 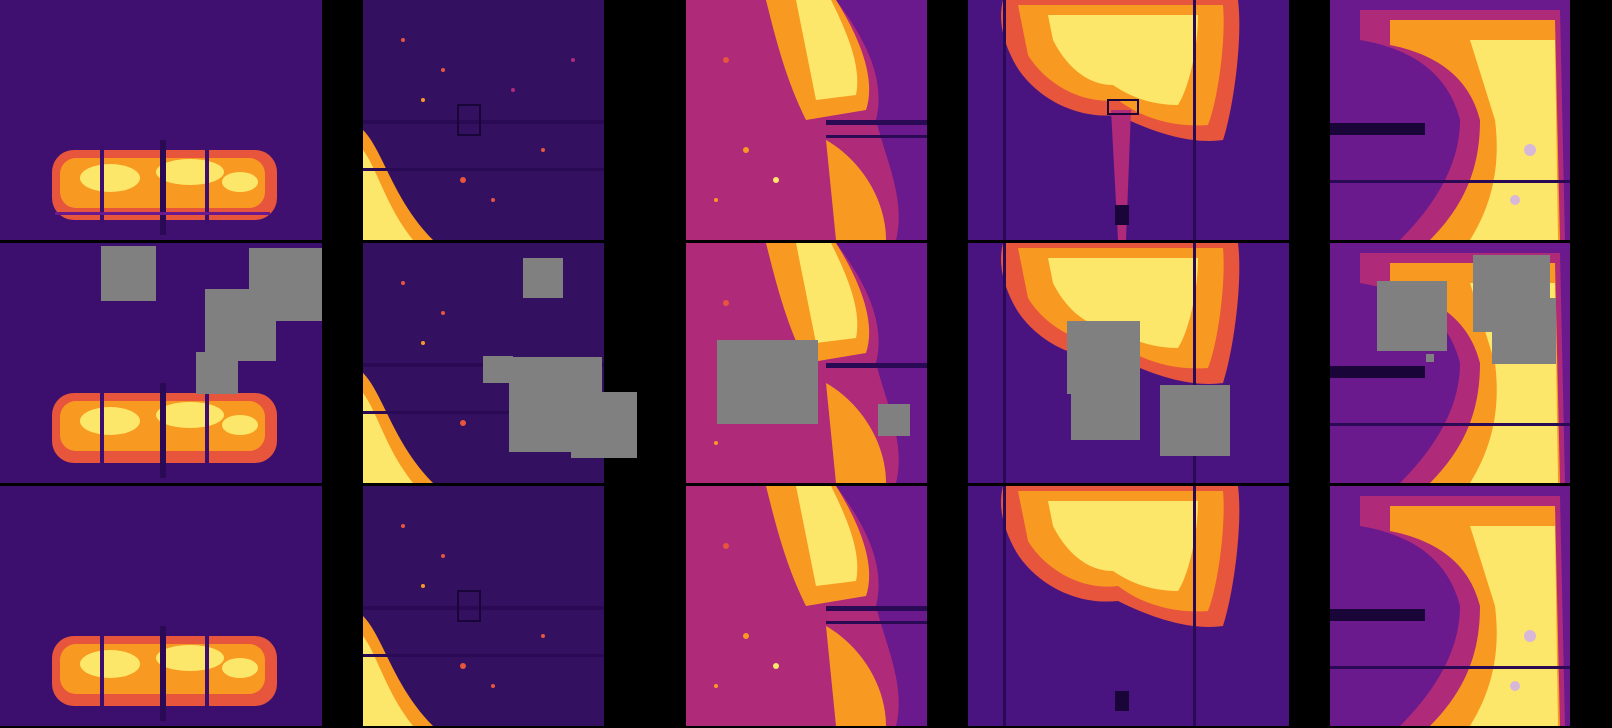 I want to click on col5-row1-original, so click(x=1450, y=120).